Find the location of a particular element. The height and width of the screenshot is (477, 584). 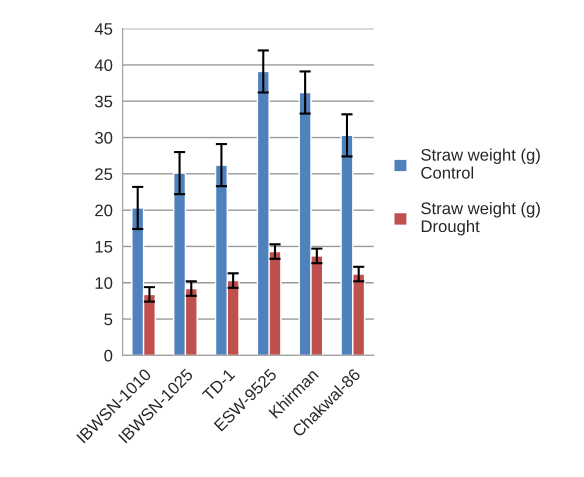

y-tick-label: 15 is located at coordinates (104, 247).